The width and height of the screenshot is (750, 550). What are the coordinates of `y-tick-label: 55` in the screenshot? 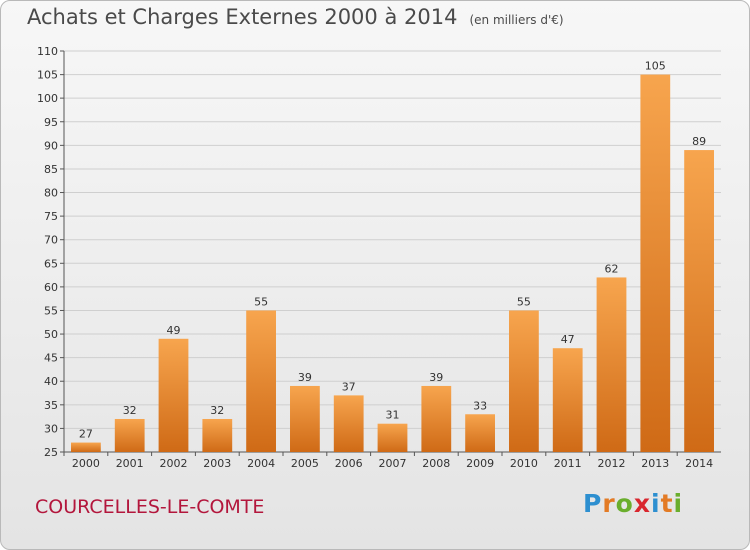 It's located at (51, 310).